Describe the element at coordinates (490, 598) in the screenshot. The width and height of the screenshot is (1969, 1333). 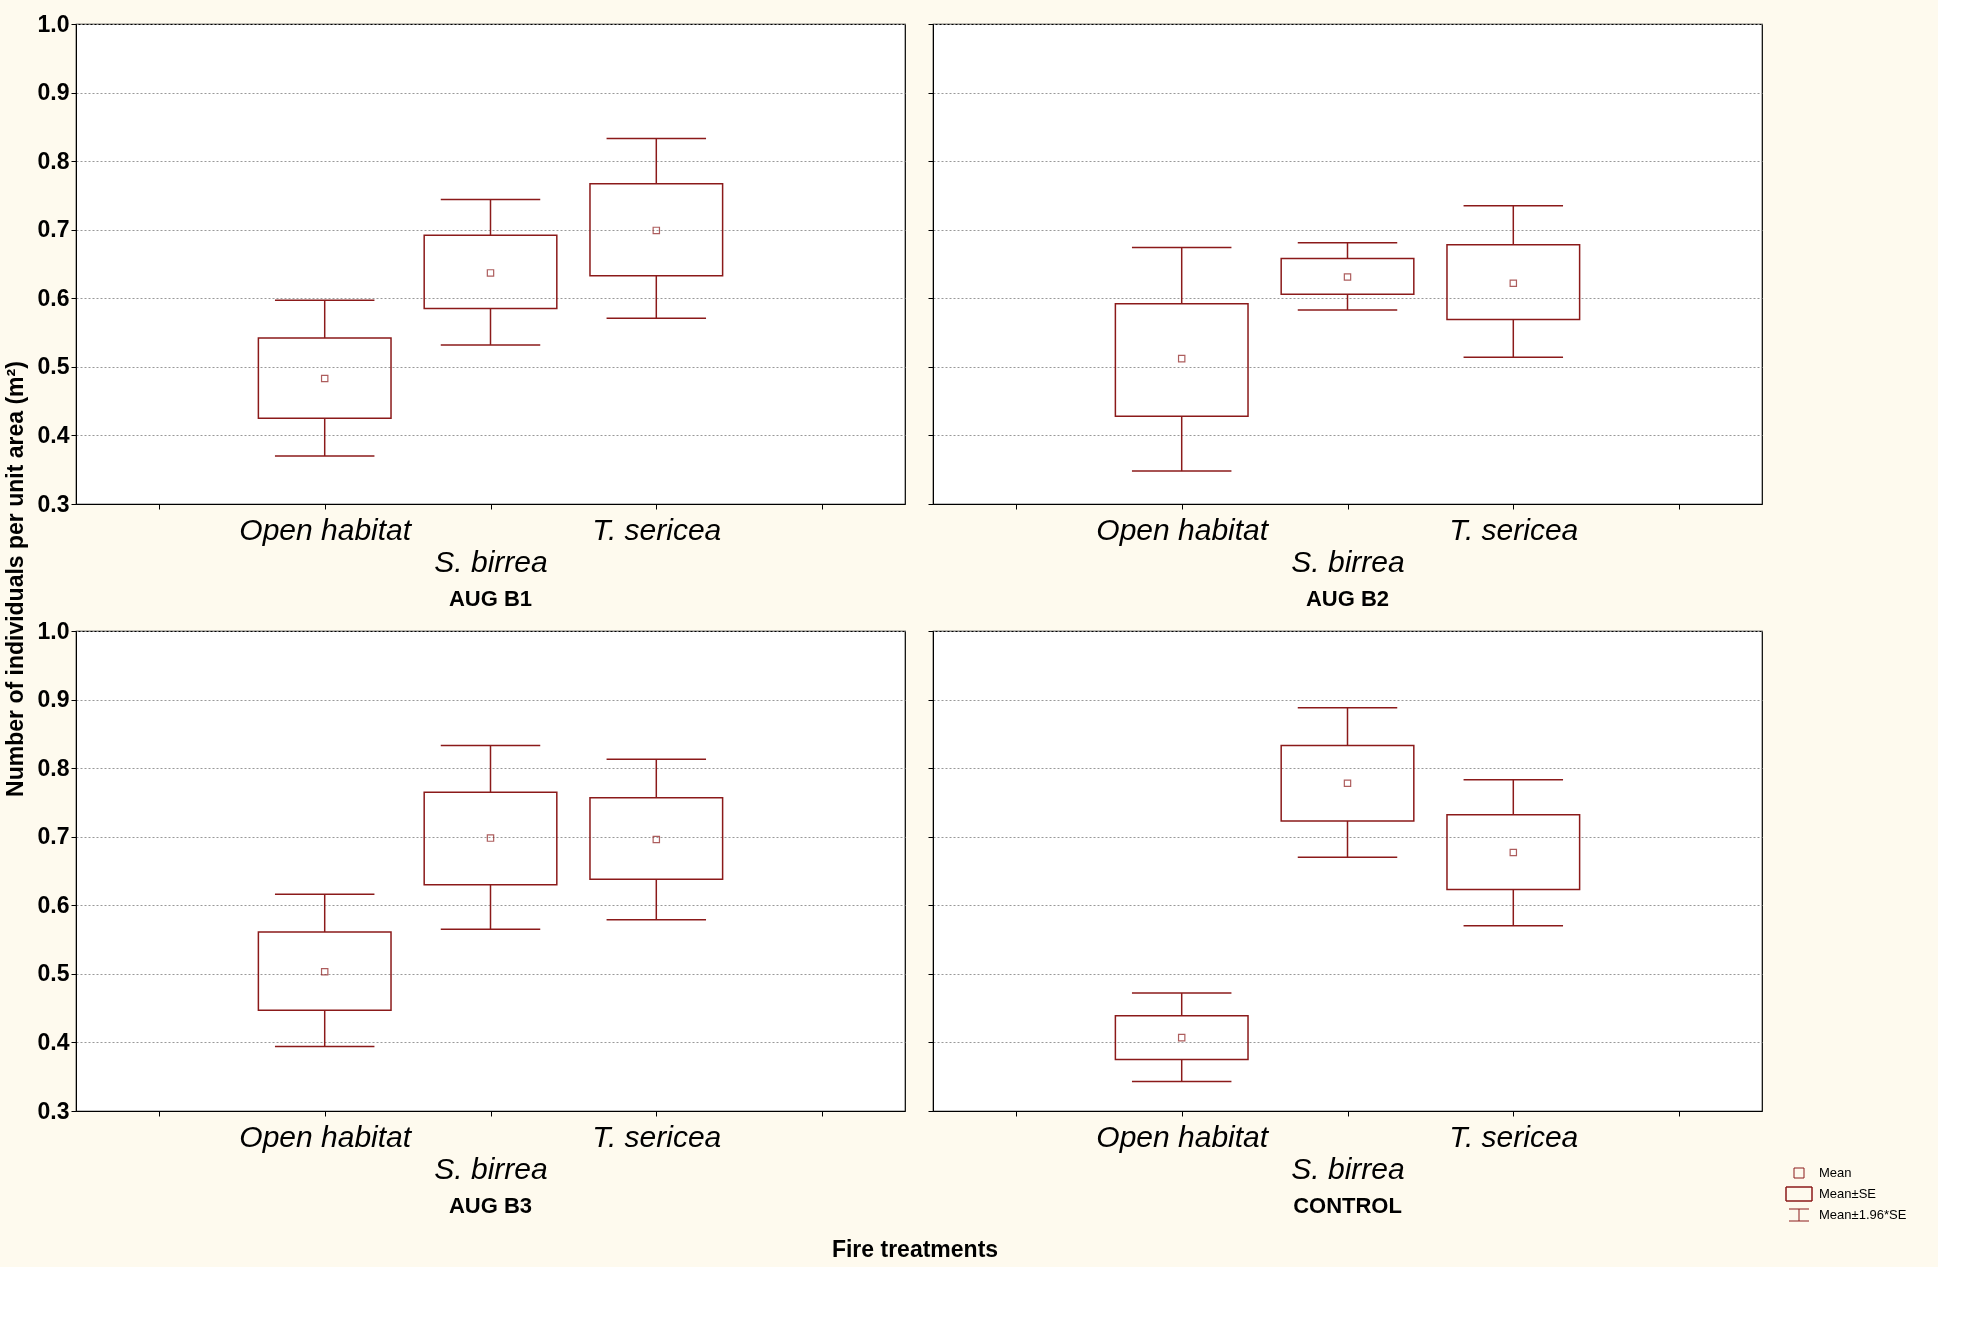
I see `text: AUG B1` at that location.